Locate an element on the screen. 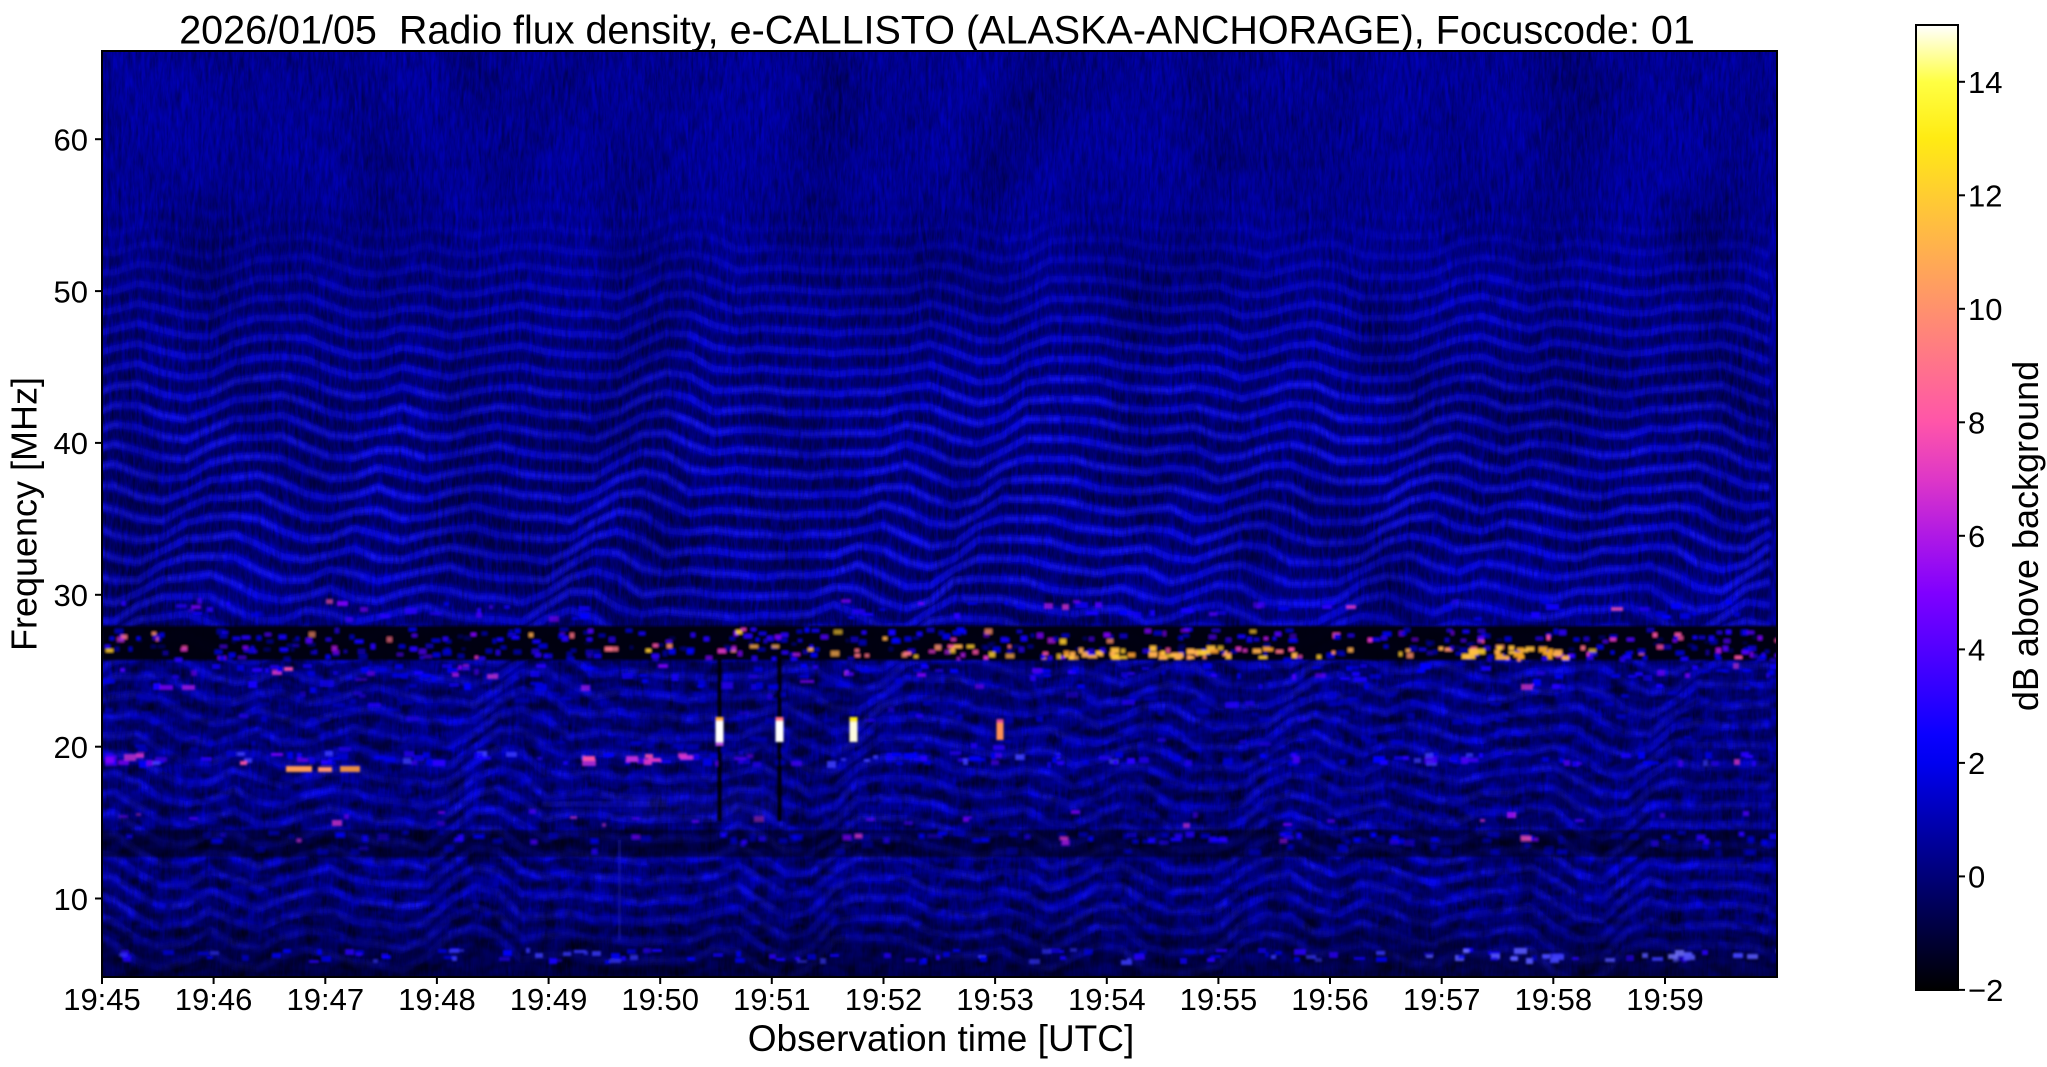 This screenshot has width=2047, height=1067. svg-text: 19:59 is located at coordinates (1665, 999).